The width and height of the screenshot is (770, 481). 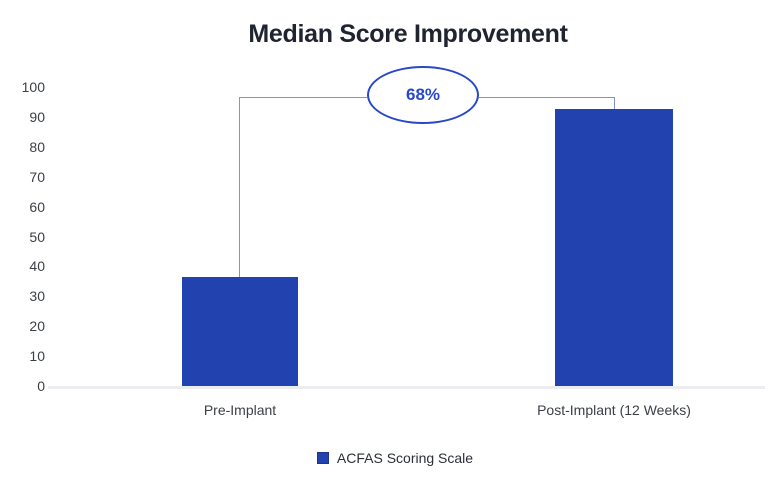 What do you see at coordinates (41, 386) in the screenshot?
I see `y-tick-label: 0` at bounding box center [41, 386].